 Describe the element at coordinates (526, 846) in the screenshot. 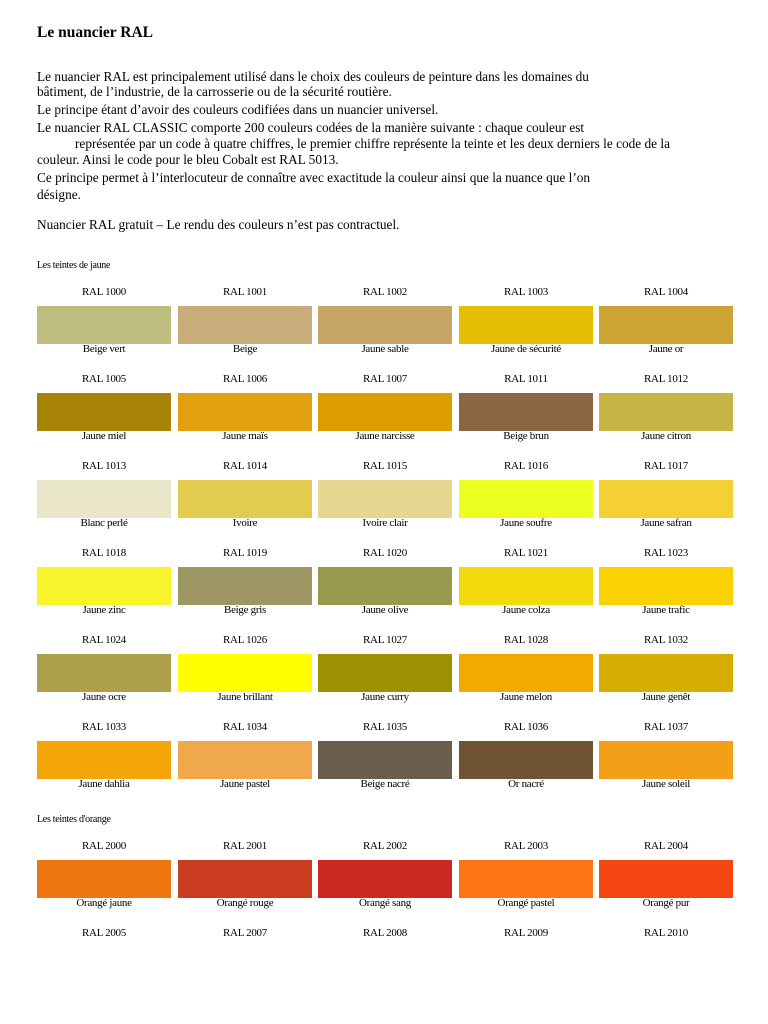

I see `ral-code: RAL 2003` at that location.